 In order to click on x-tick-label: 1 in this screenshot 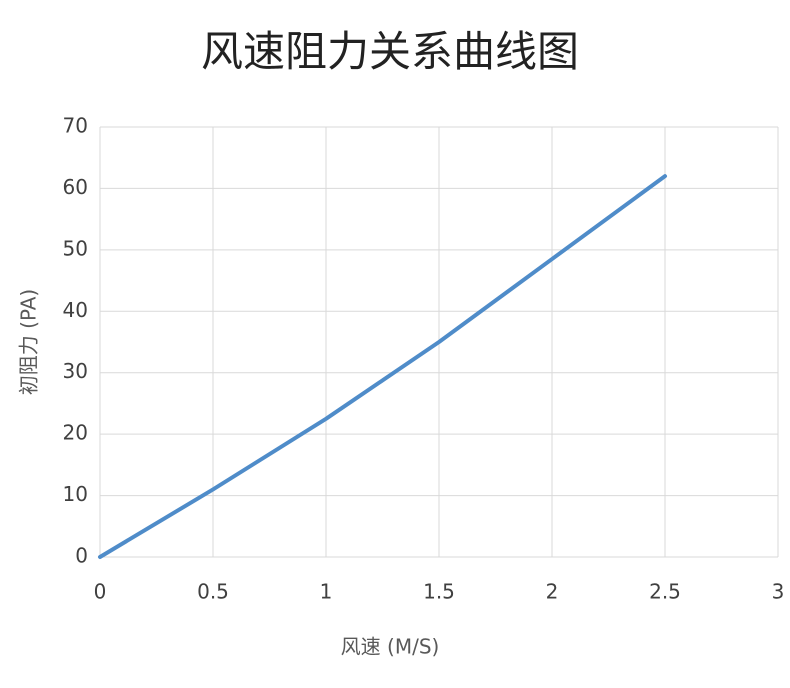, I will do `click(326, 592)`.